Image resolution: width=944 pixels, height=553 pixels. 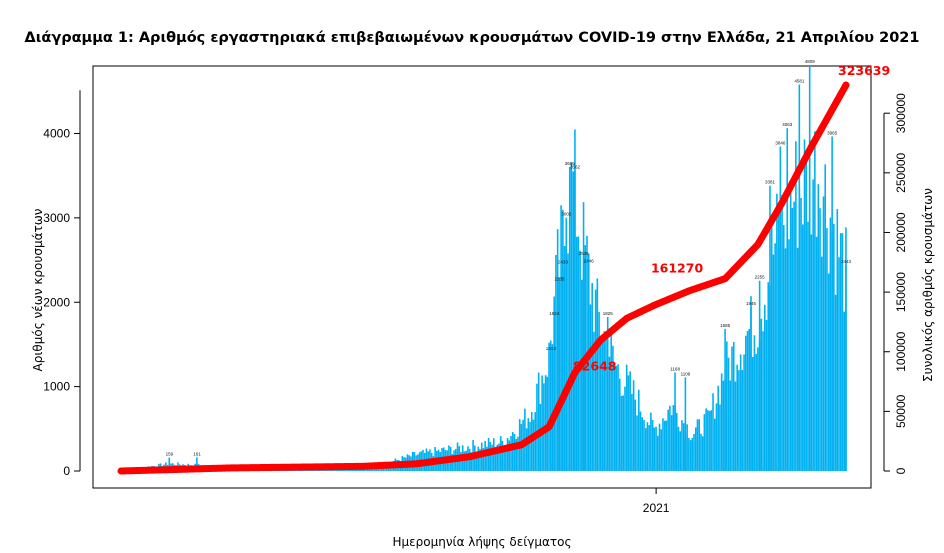 What do you see at coordinates (481, 542) in the screenshot?
I see `x-axis-title: Ημερομηνία λήψης δείγματος` at bounding box center [481, 542].